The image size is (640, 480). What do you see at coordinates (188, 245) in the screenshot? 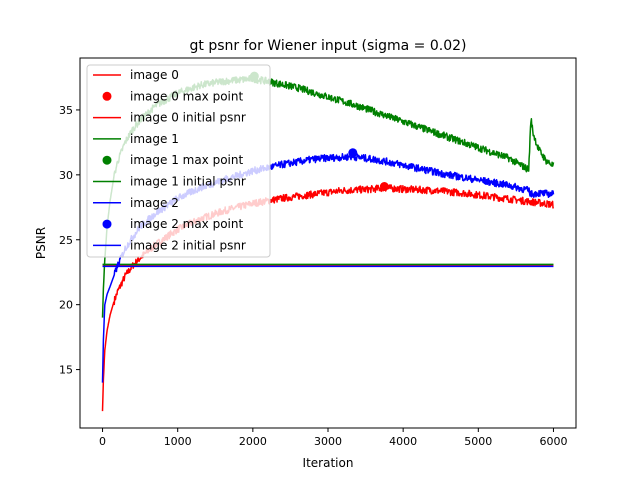
I see `legend-label: image 2 initial psnr` at bounding box center [188, 245].